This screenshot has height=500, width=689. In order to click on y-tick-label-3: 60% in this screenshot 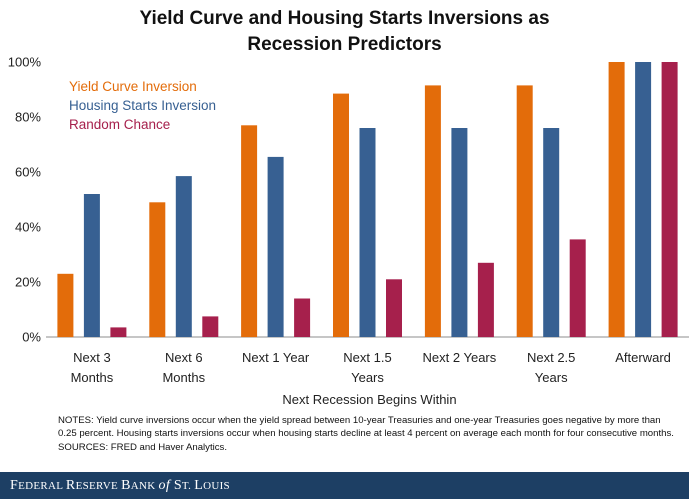, I will do `click(28, 172)`.